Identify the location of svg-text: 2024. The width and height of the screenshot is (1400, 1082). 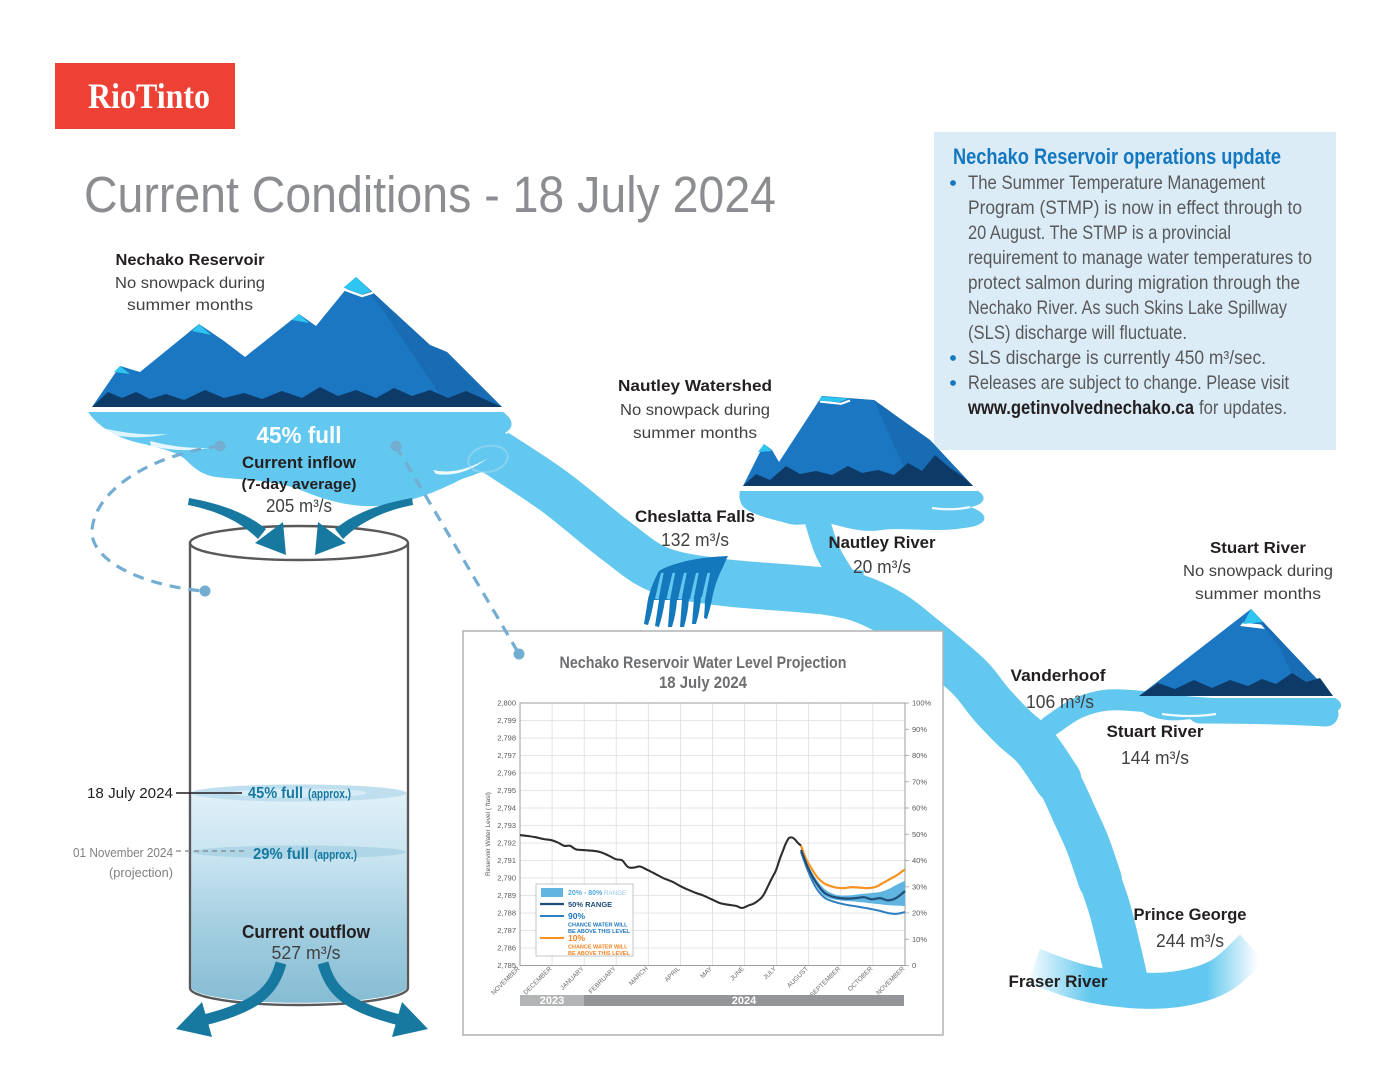
(744, 1001).